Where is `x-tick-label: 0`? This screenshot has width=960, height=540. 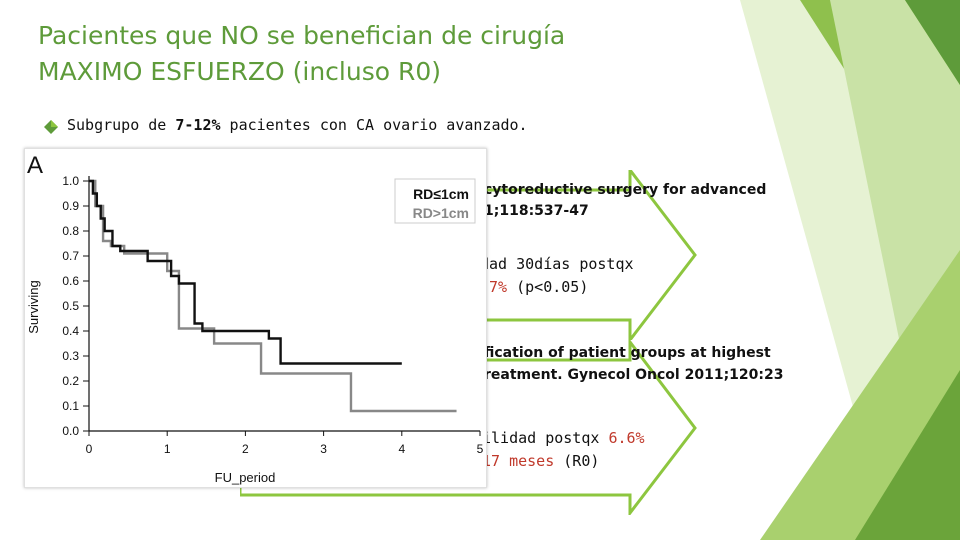
x-tick-label: 0 is located at coordinates (89, 449).